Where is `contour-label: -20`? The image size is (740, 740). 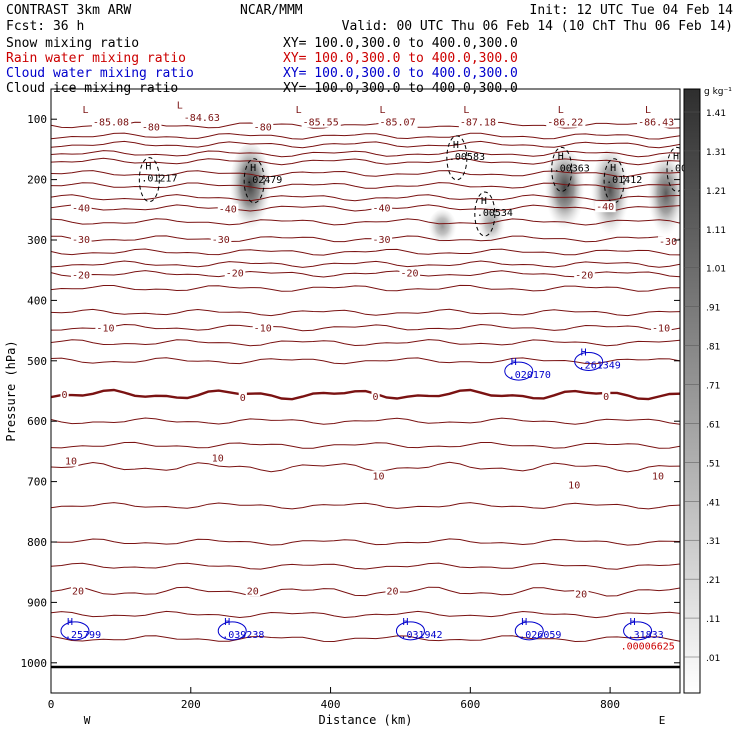
contour-label: -20 is located at coordinates (81, 275).